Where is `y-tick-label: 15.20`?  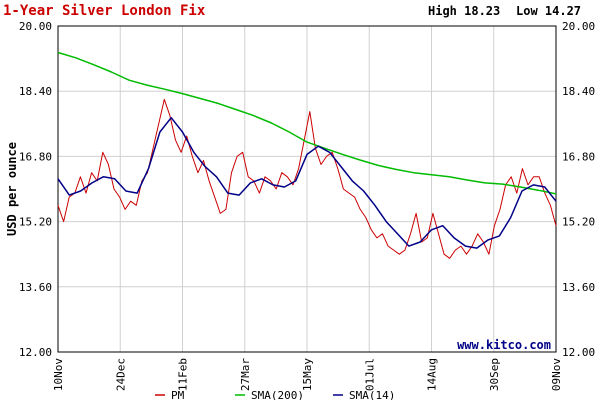
y-tick-label: 15.20 is located at coordinates (35, 222).